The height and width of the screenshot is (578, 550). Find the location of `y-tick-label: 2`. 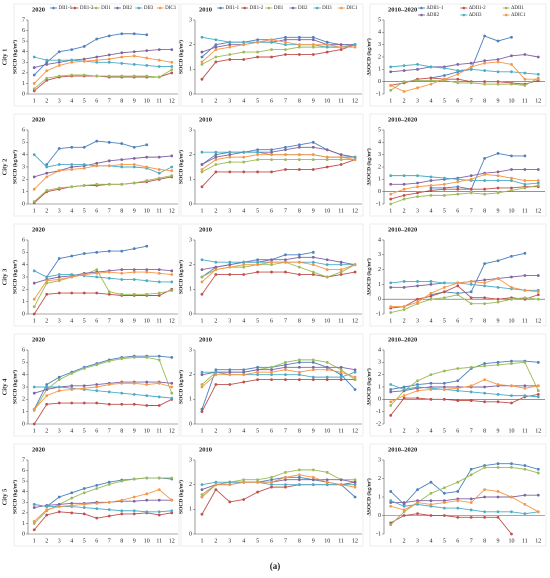

y-tick-label: 2 is located at coordinates (379, 167).